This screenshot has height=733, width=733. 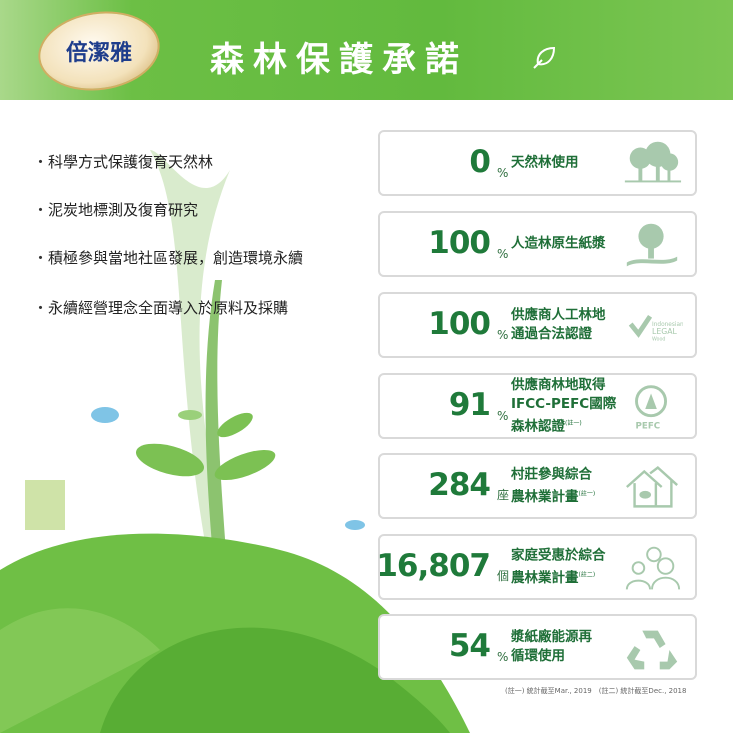 What do you see at coordinates (658, 340) in the screenshot?
I see `svg-text: Wood` at bounding box center [658, 340].